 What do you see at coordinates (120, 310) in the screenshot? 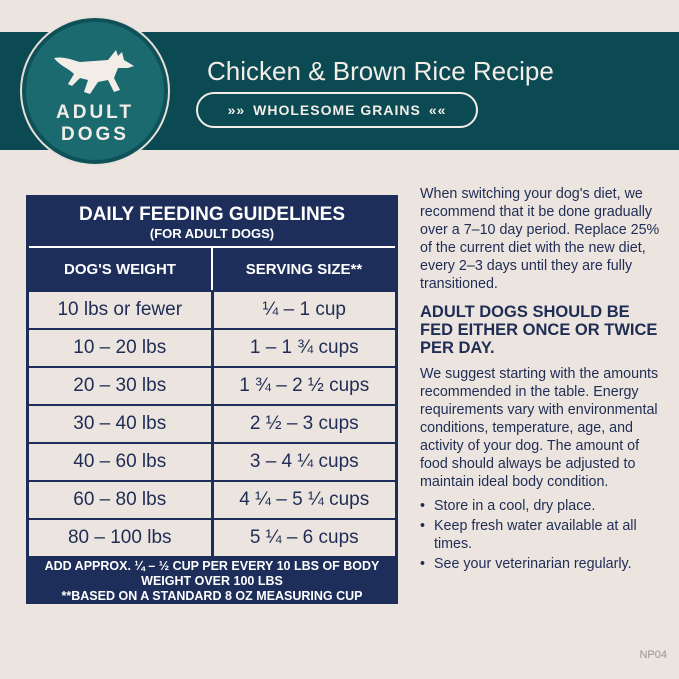
I see `weight-cell: 10 lbs or fewer` at bounding box center [120, 310].